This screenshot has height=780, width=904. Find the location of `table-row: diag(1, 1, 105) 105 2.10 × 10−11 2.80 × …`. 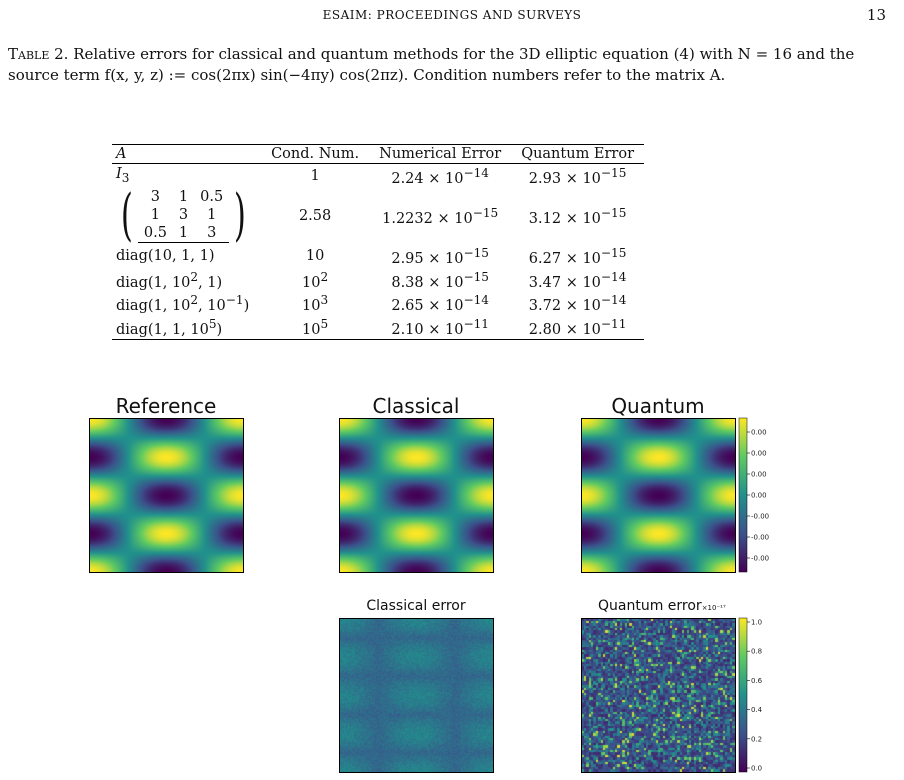

table-row: diag(1, 1, 105) 105 2.10 × 10−11 2.80 × … is located at coordinates (378, 327).